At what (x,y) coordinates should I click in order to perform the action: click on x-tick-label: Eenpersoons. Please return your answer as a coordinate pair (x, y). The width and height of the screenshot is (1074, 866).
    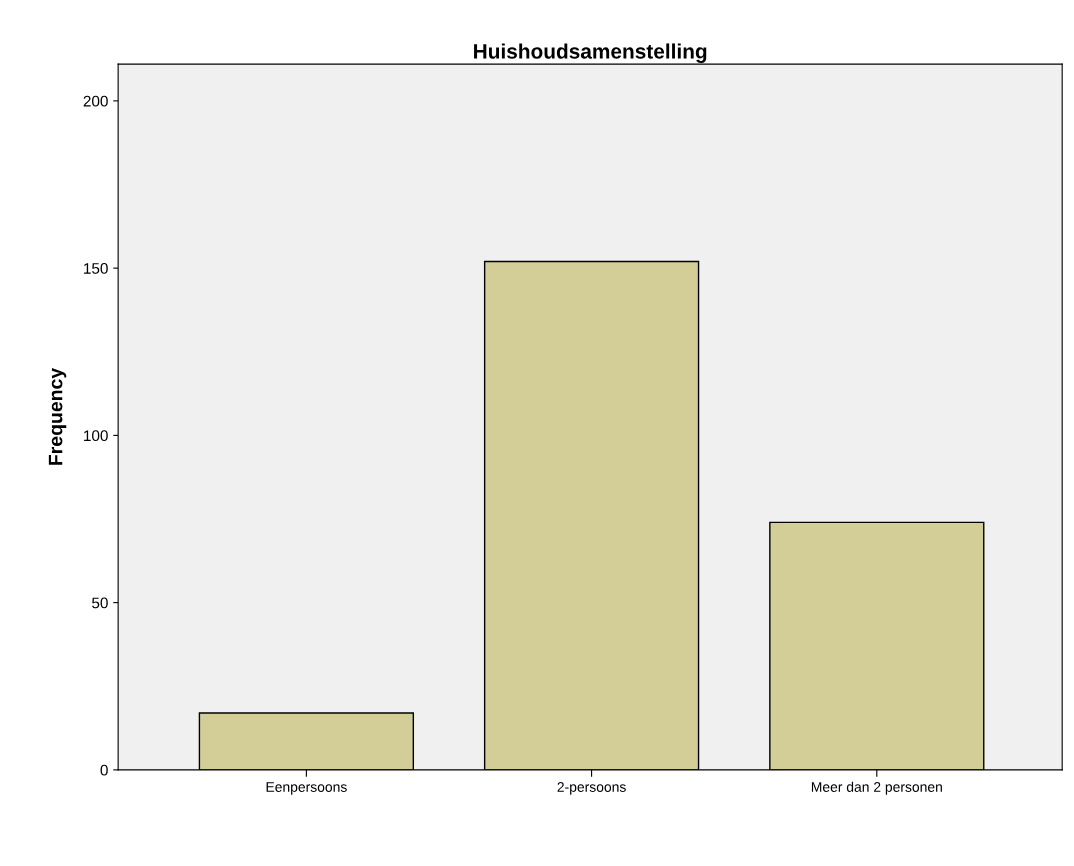
    Looking at the image, I should click on (306, 788).